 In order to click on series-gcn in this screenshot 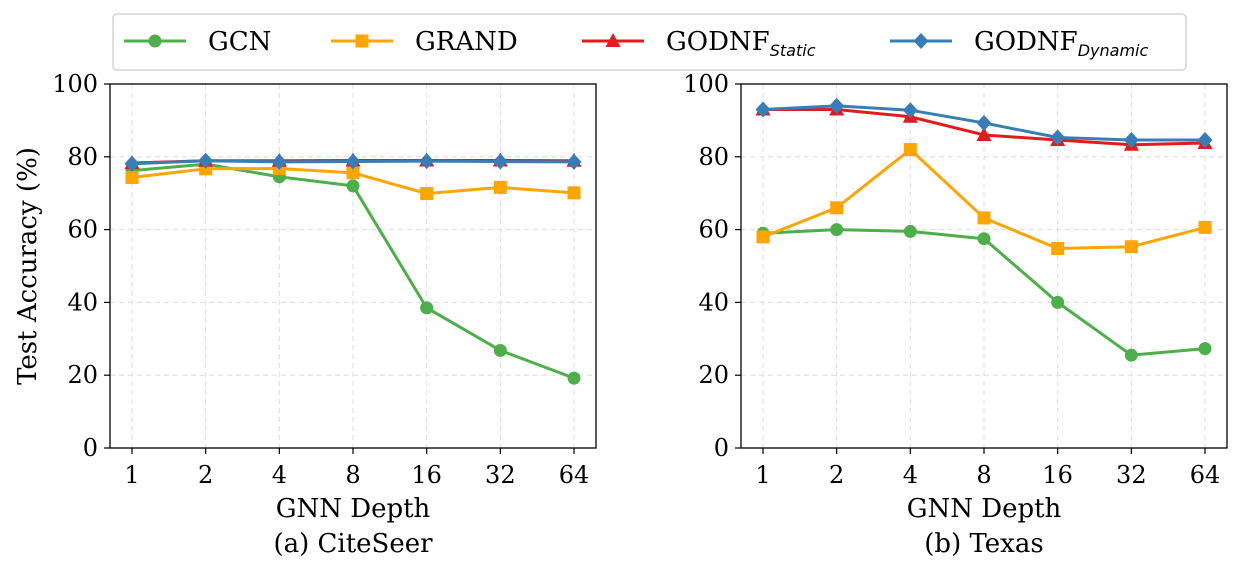, I will do `click(353, 271)`.